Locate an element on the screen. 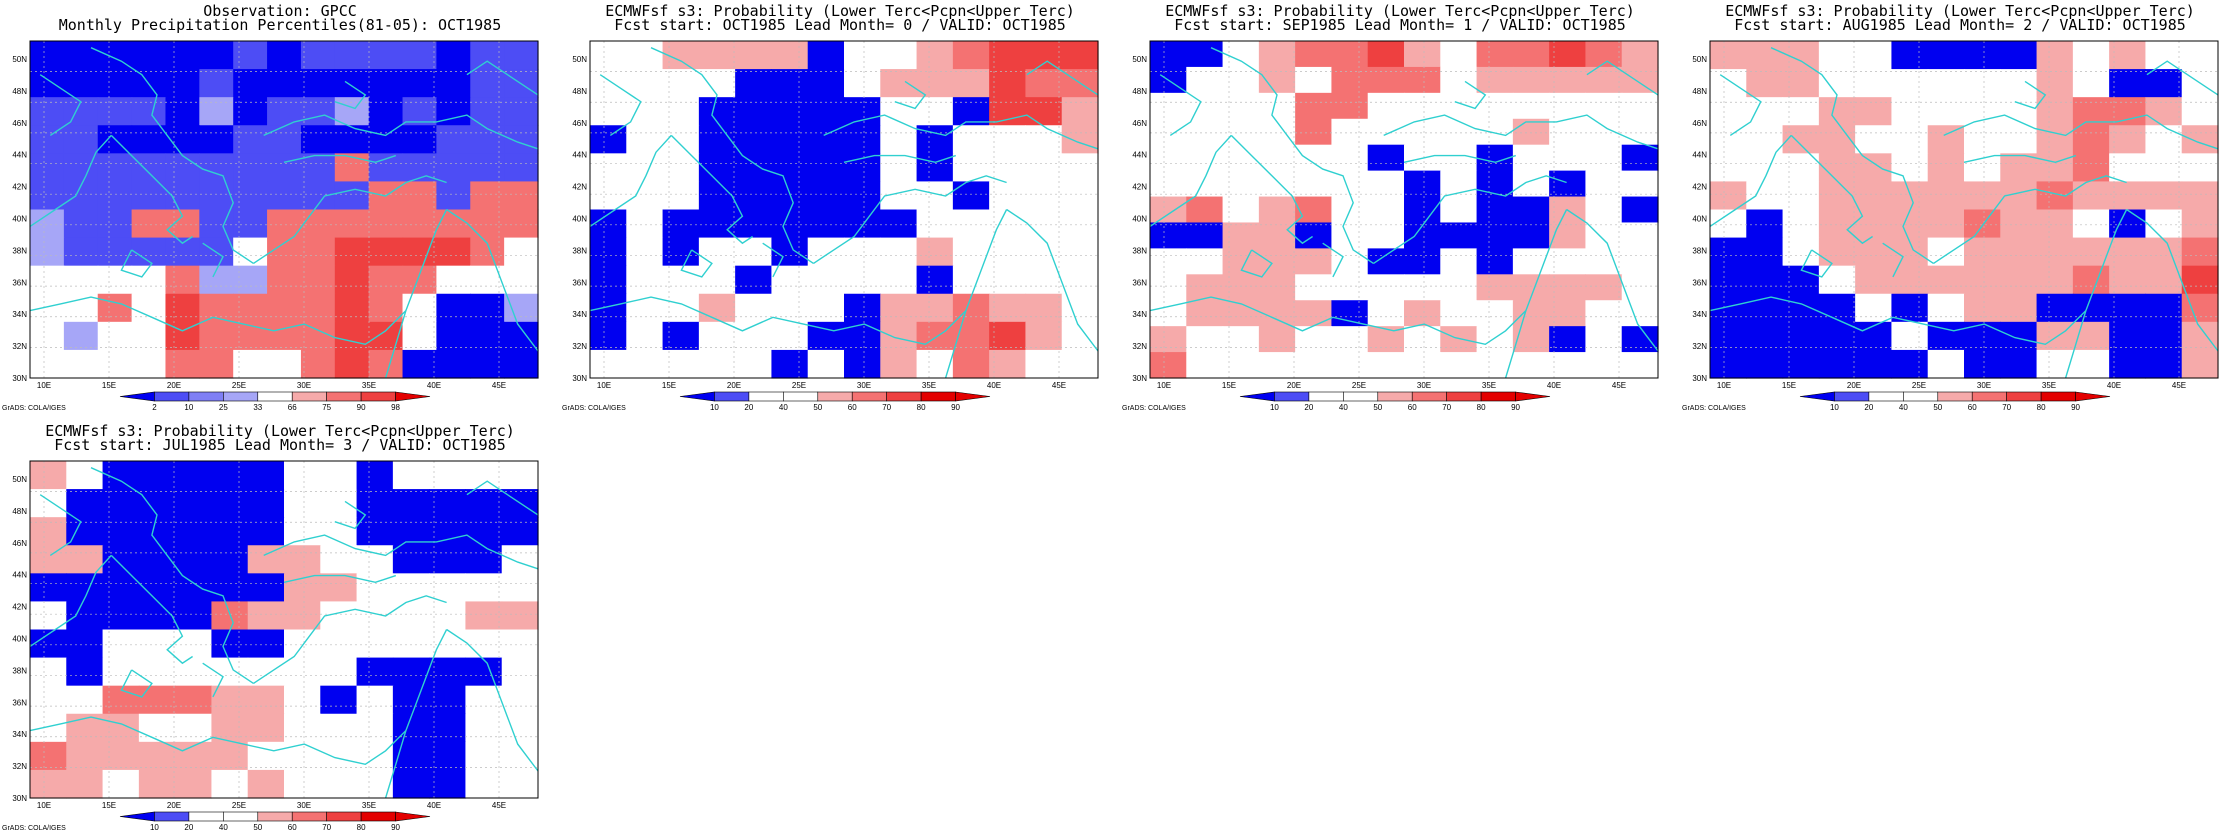 Image resolution: width=2240 pixels, height=840 pixels. legend-label: 90 is located at coordinates (955, 407).